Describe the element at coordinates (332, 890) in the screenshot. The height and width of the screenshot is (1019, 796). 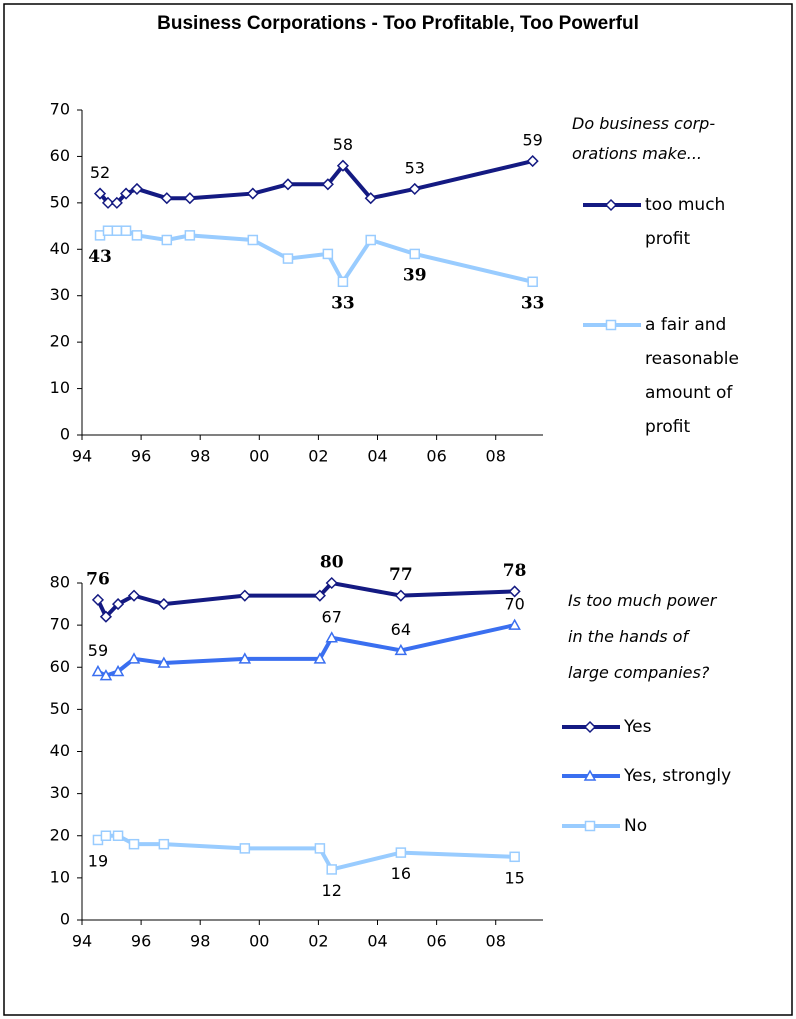
I see `data-label: 12` at that location.